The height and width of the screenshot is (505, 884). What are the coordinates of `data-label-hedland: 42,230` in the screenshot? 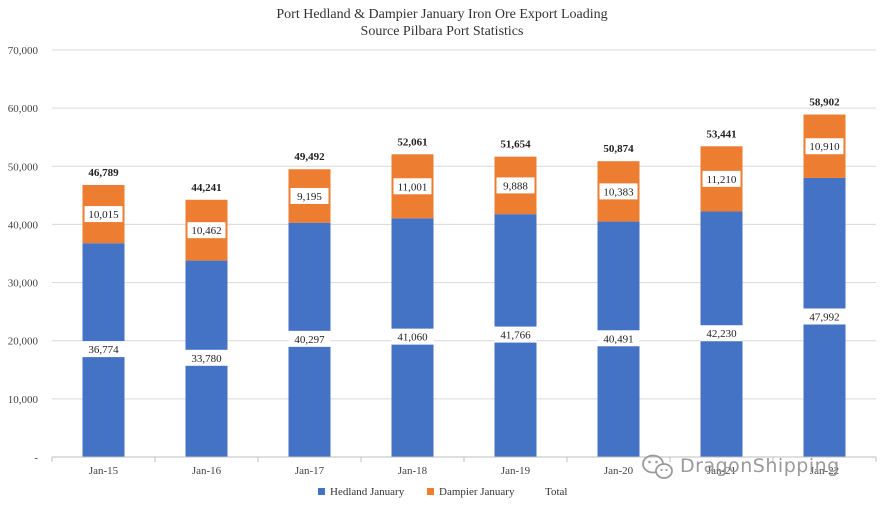 It's located at (721, 334).